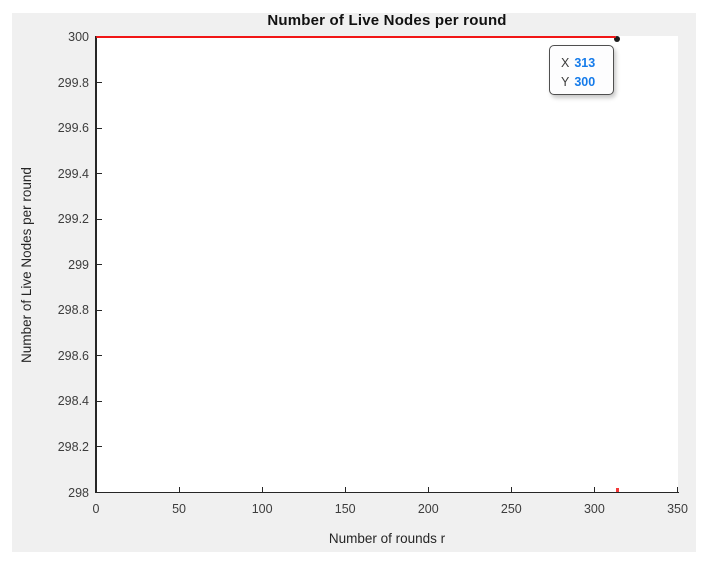 The height and width of the screenshot is (569, 709). Describe the element at coordinates (73, 401) in the screenshot. I see `y-tick-label: 298.4` at that location.